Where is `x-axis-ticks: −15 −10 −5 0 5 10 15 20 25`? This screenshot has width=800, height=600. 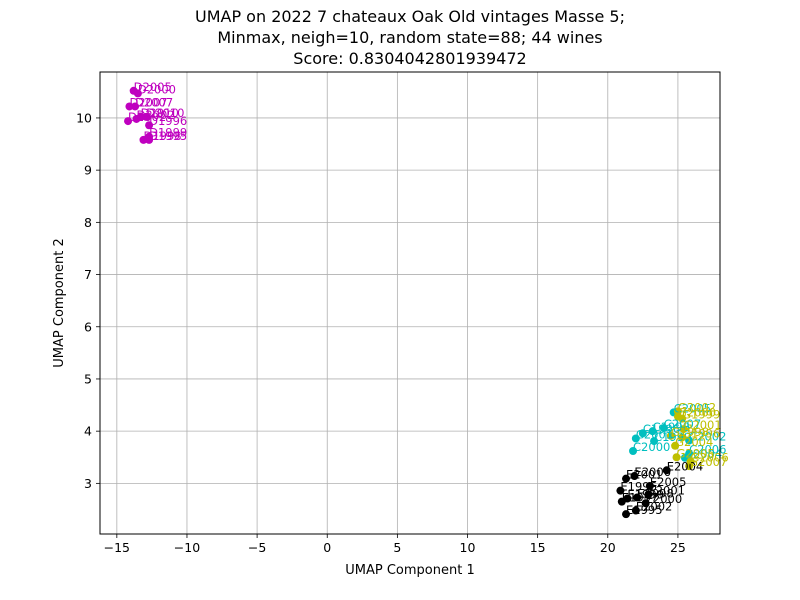
x-axis-ticks: −15 −10 −5 0 5 10 15 20 25 is located at coordinates (395, 544).